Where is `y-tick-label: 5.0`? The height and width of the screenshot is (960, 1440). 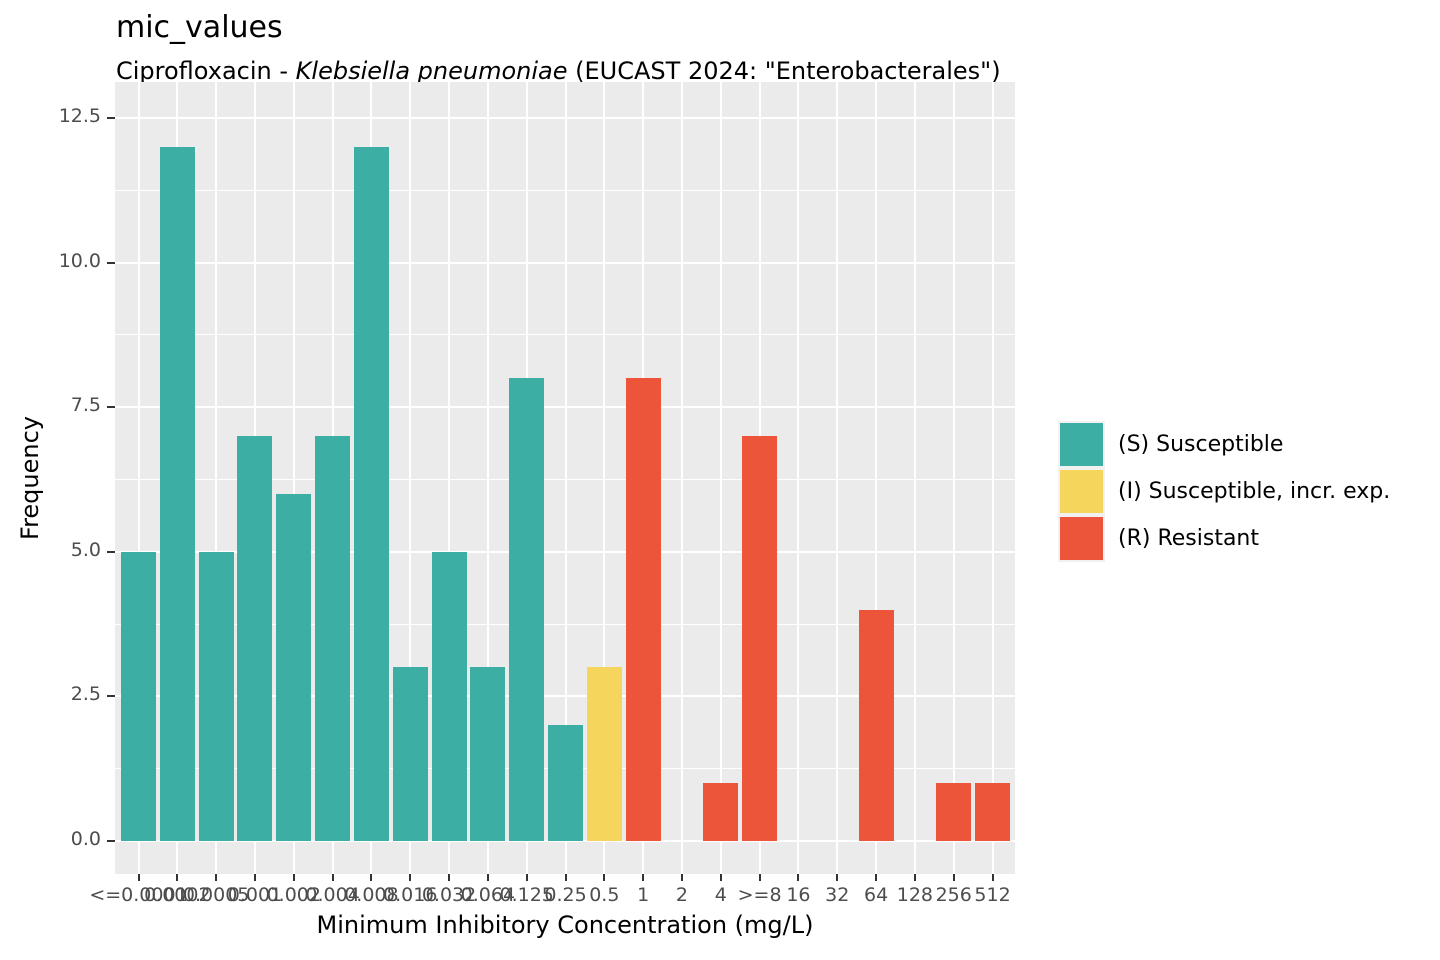
y-tick-label: 5.0 is located at coordinates (85, 549).